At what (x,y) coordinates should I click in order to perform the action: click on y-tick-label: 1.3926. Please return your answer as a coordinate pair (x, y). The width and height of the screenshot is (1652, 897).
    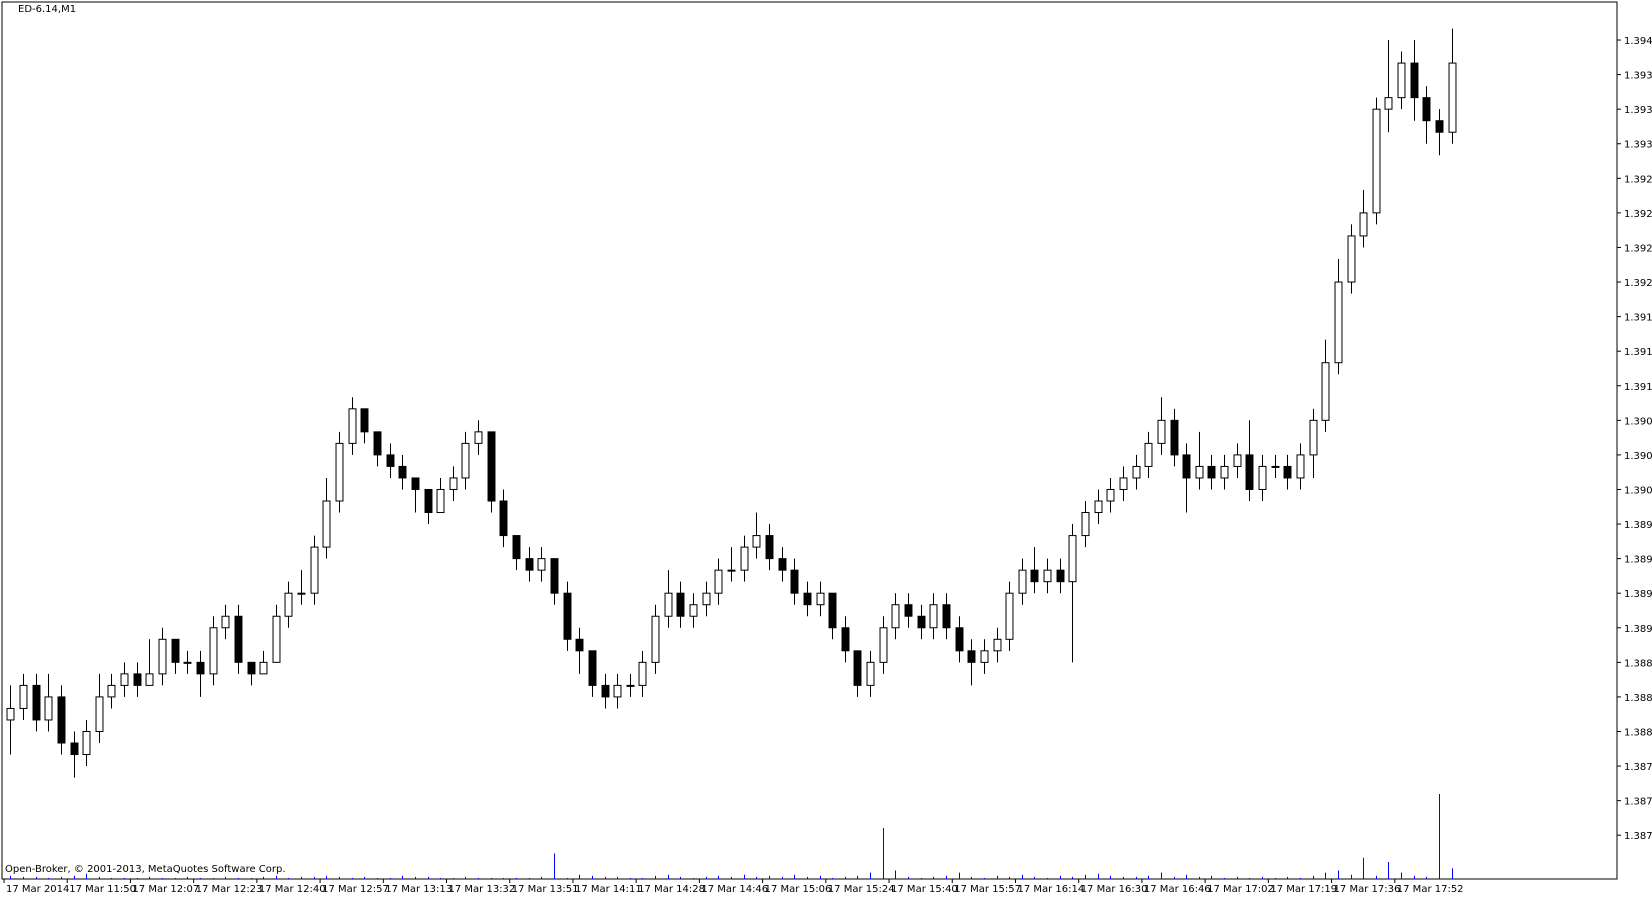
    Looking at the image, I should click on (1638, 214).